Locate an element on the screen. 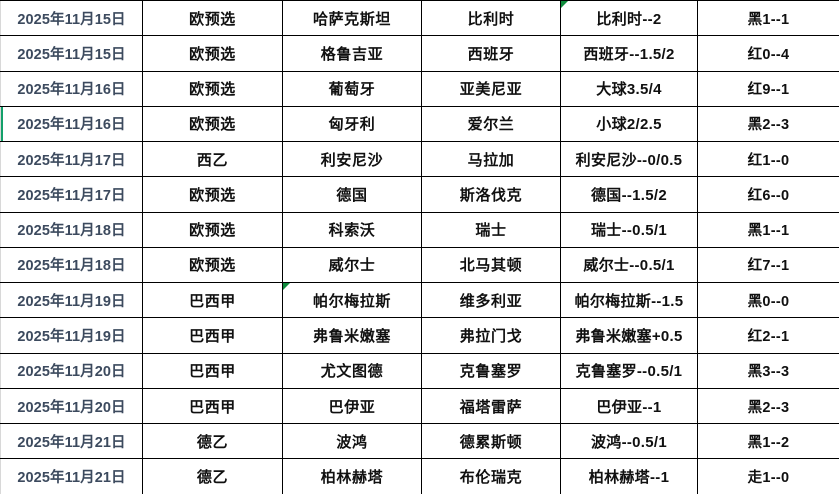 The image size is (839, 494). table-row: 2025年11月18日 欧预选 威尔士 北马其顿 威尔士--0.5/1 红7--1 is located at coordinates (419, 265).